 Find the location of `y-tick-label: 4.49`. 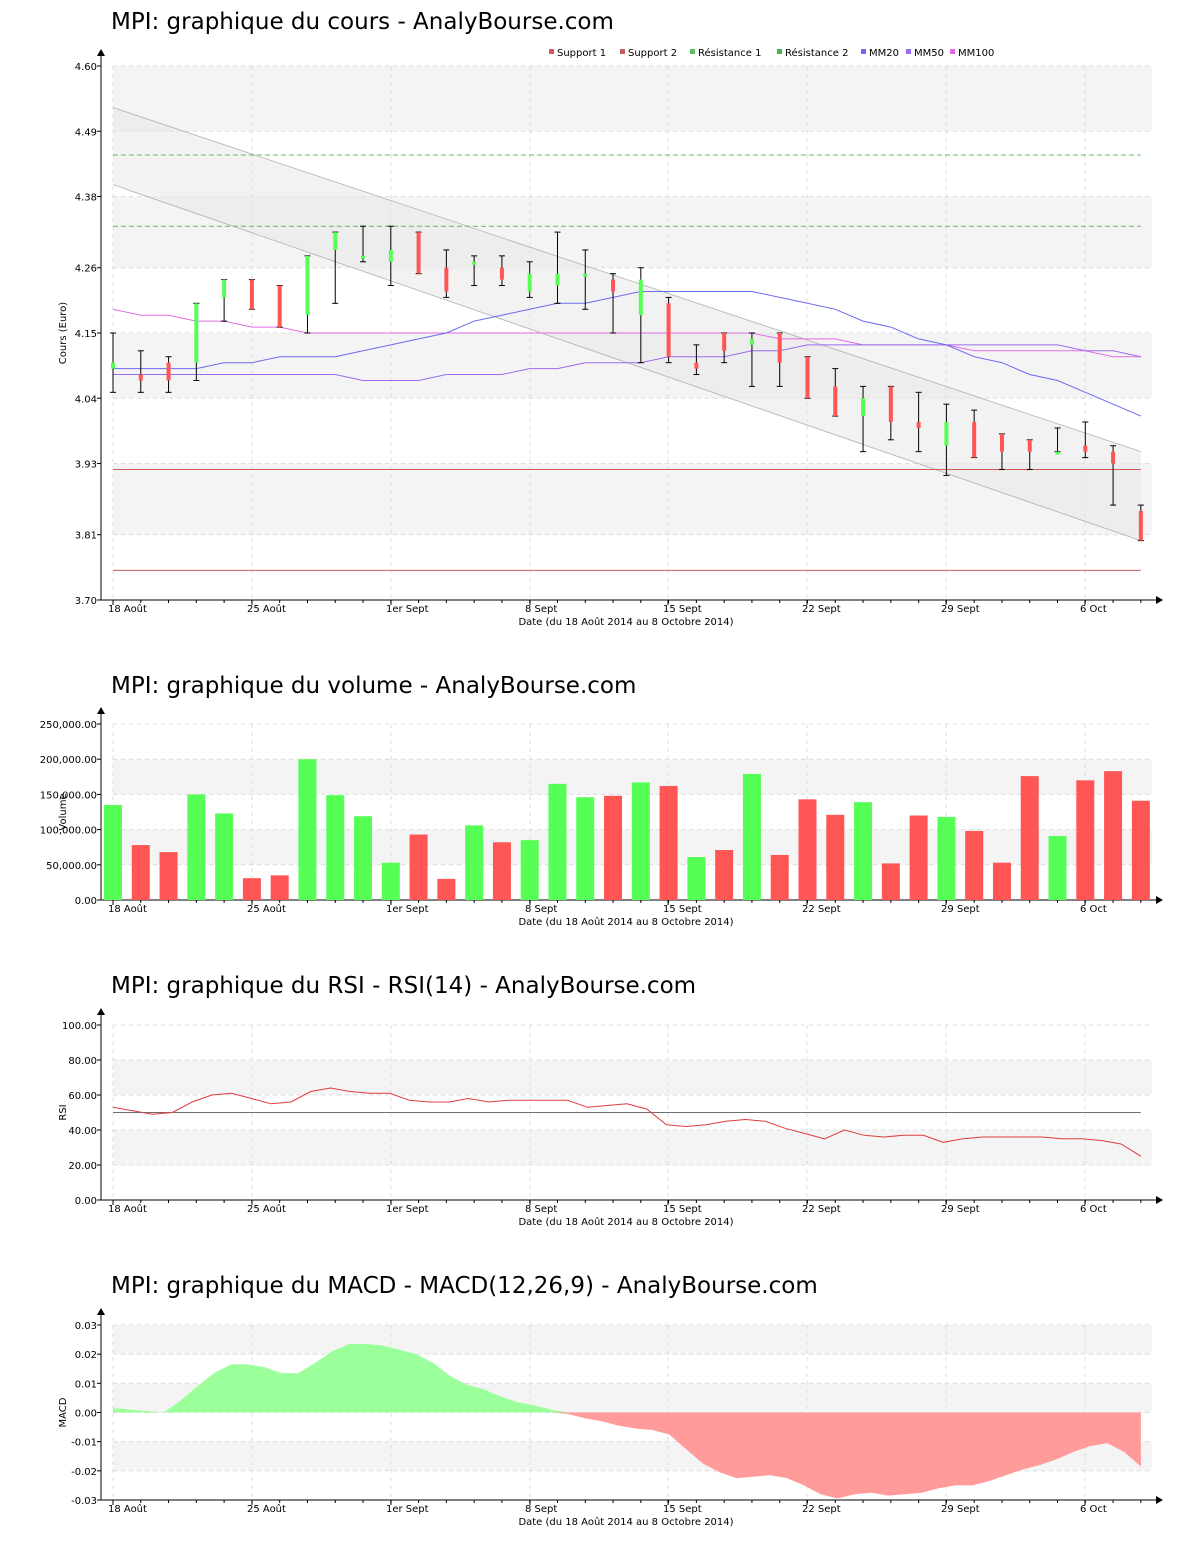

y-tick-label: 4.49 is located at coordinates (86, 132).